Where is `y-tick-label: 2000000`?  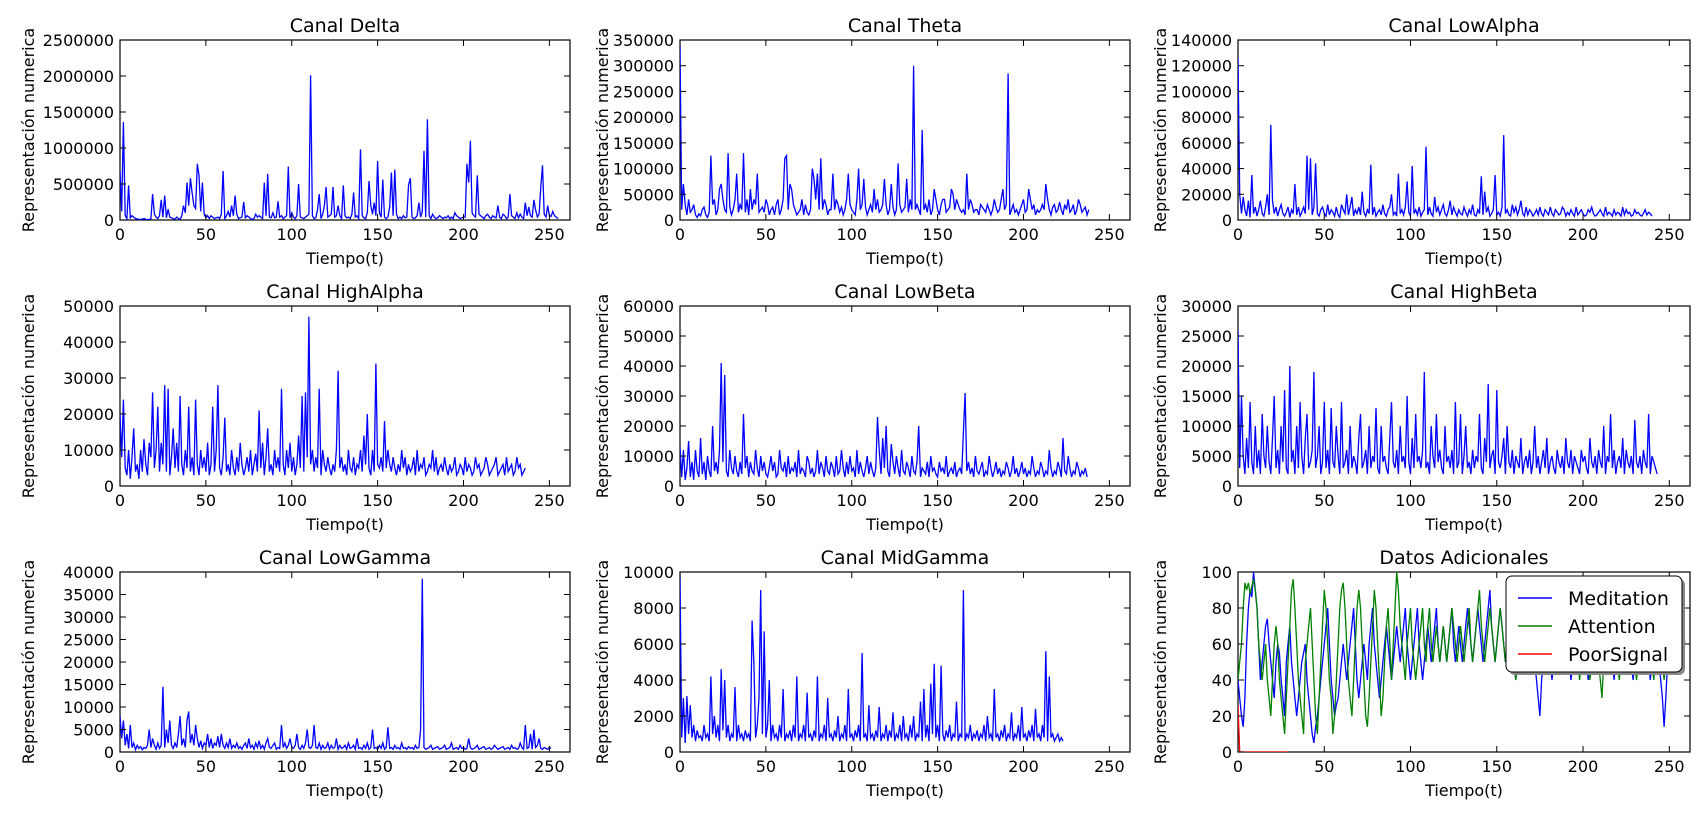
y-tick-label: 2000000 is located at coordinates (78, 76).